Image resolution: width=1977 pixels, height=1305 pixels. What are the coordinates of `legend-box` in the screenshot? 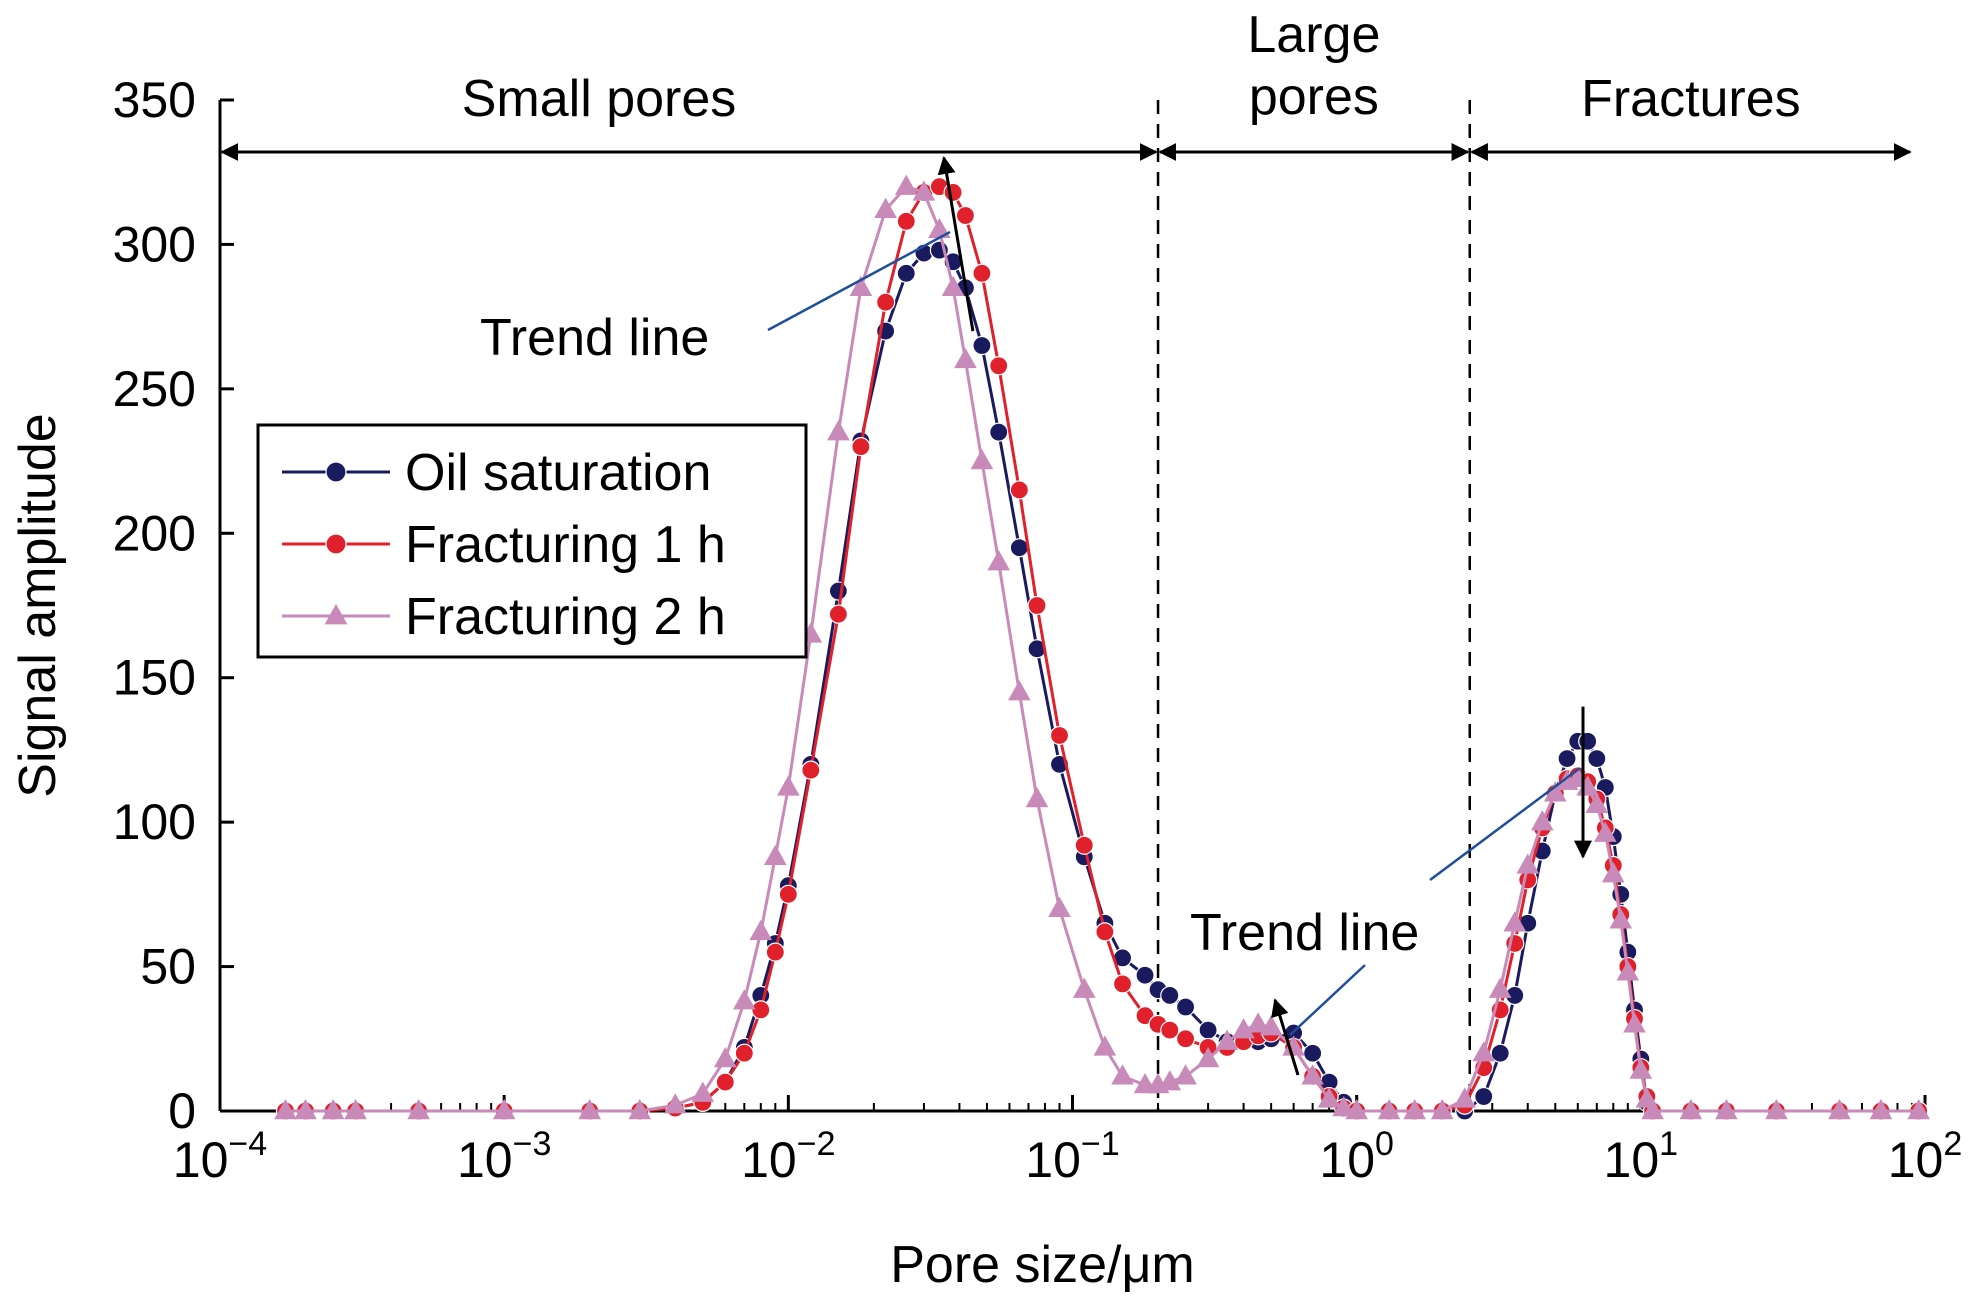 It's located at (532, 541).